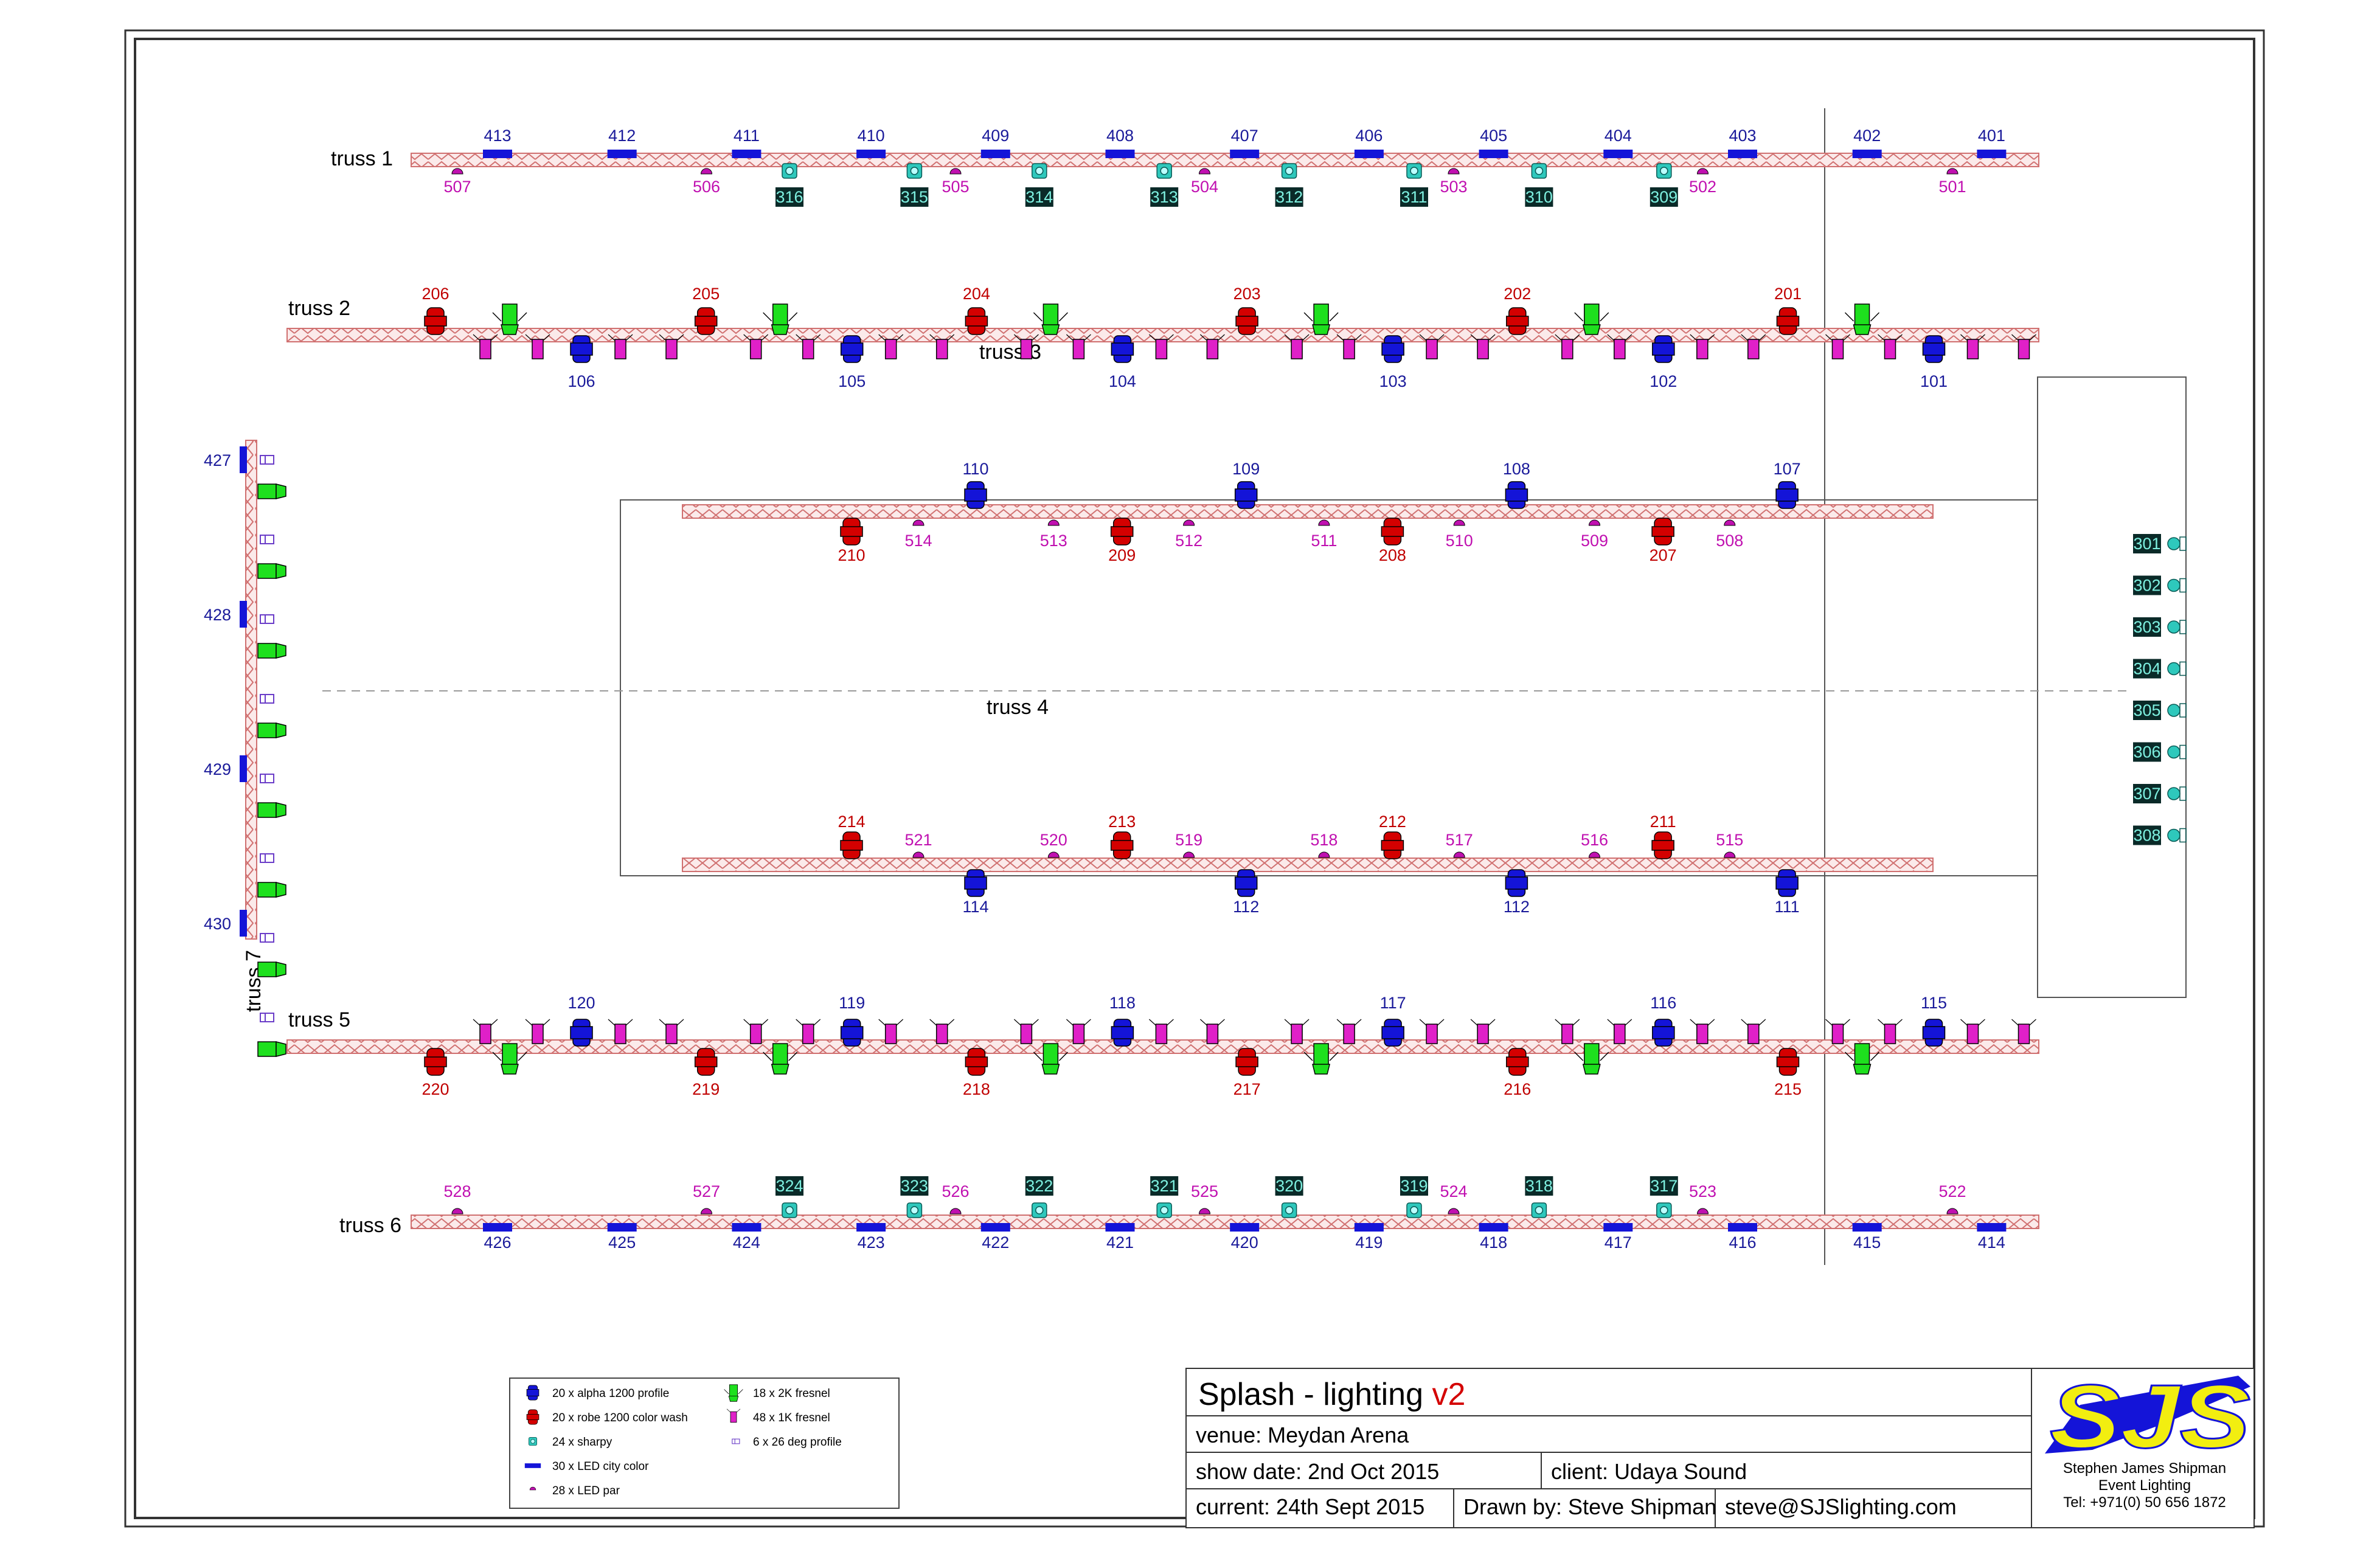 The height and width of the screenshot is (1549, 2380). What do you see at coordinates (2147, 585) in the screenshot?
I see `sharpy-number-tag: 302` at bounding box center [2147, 585].